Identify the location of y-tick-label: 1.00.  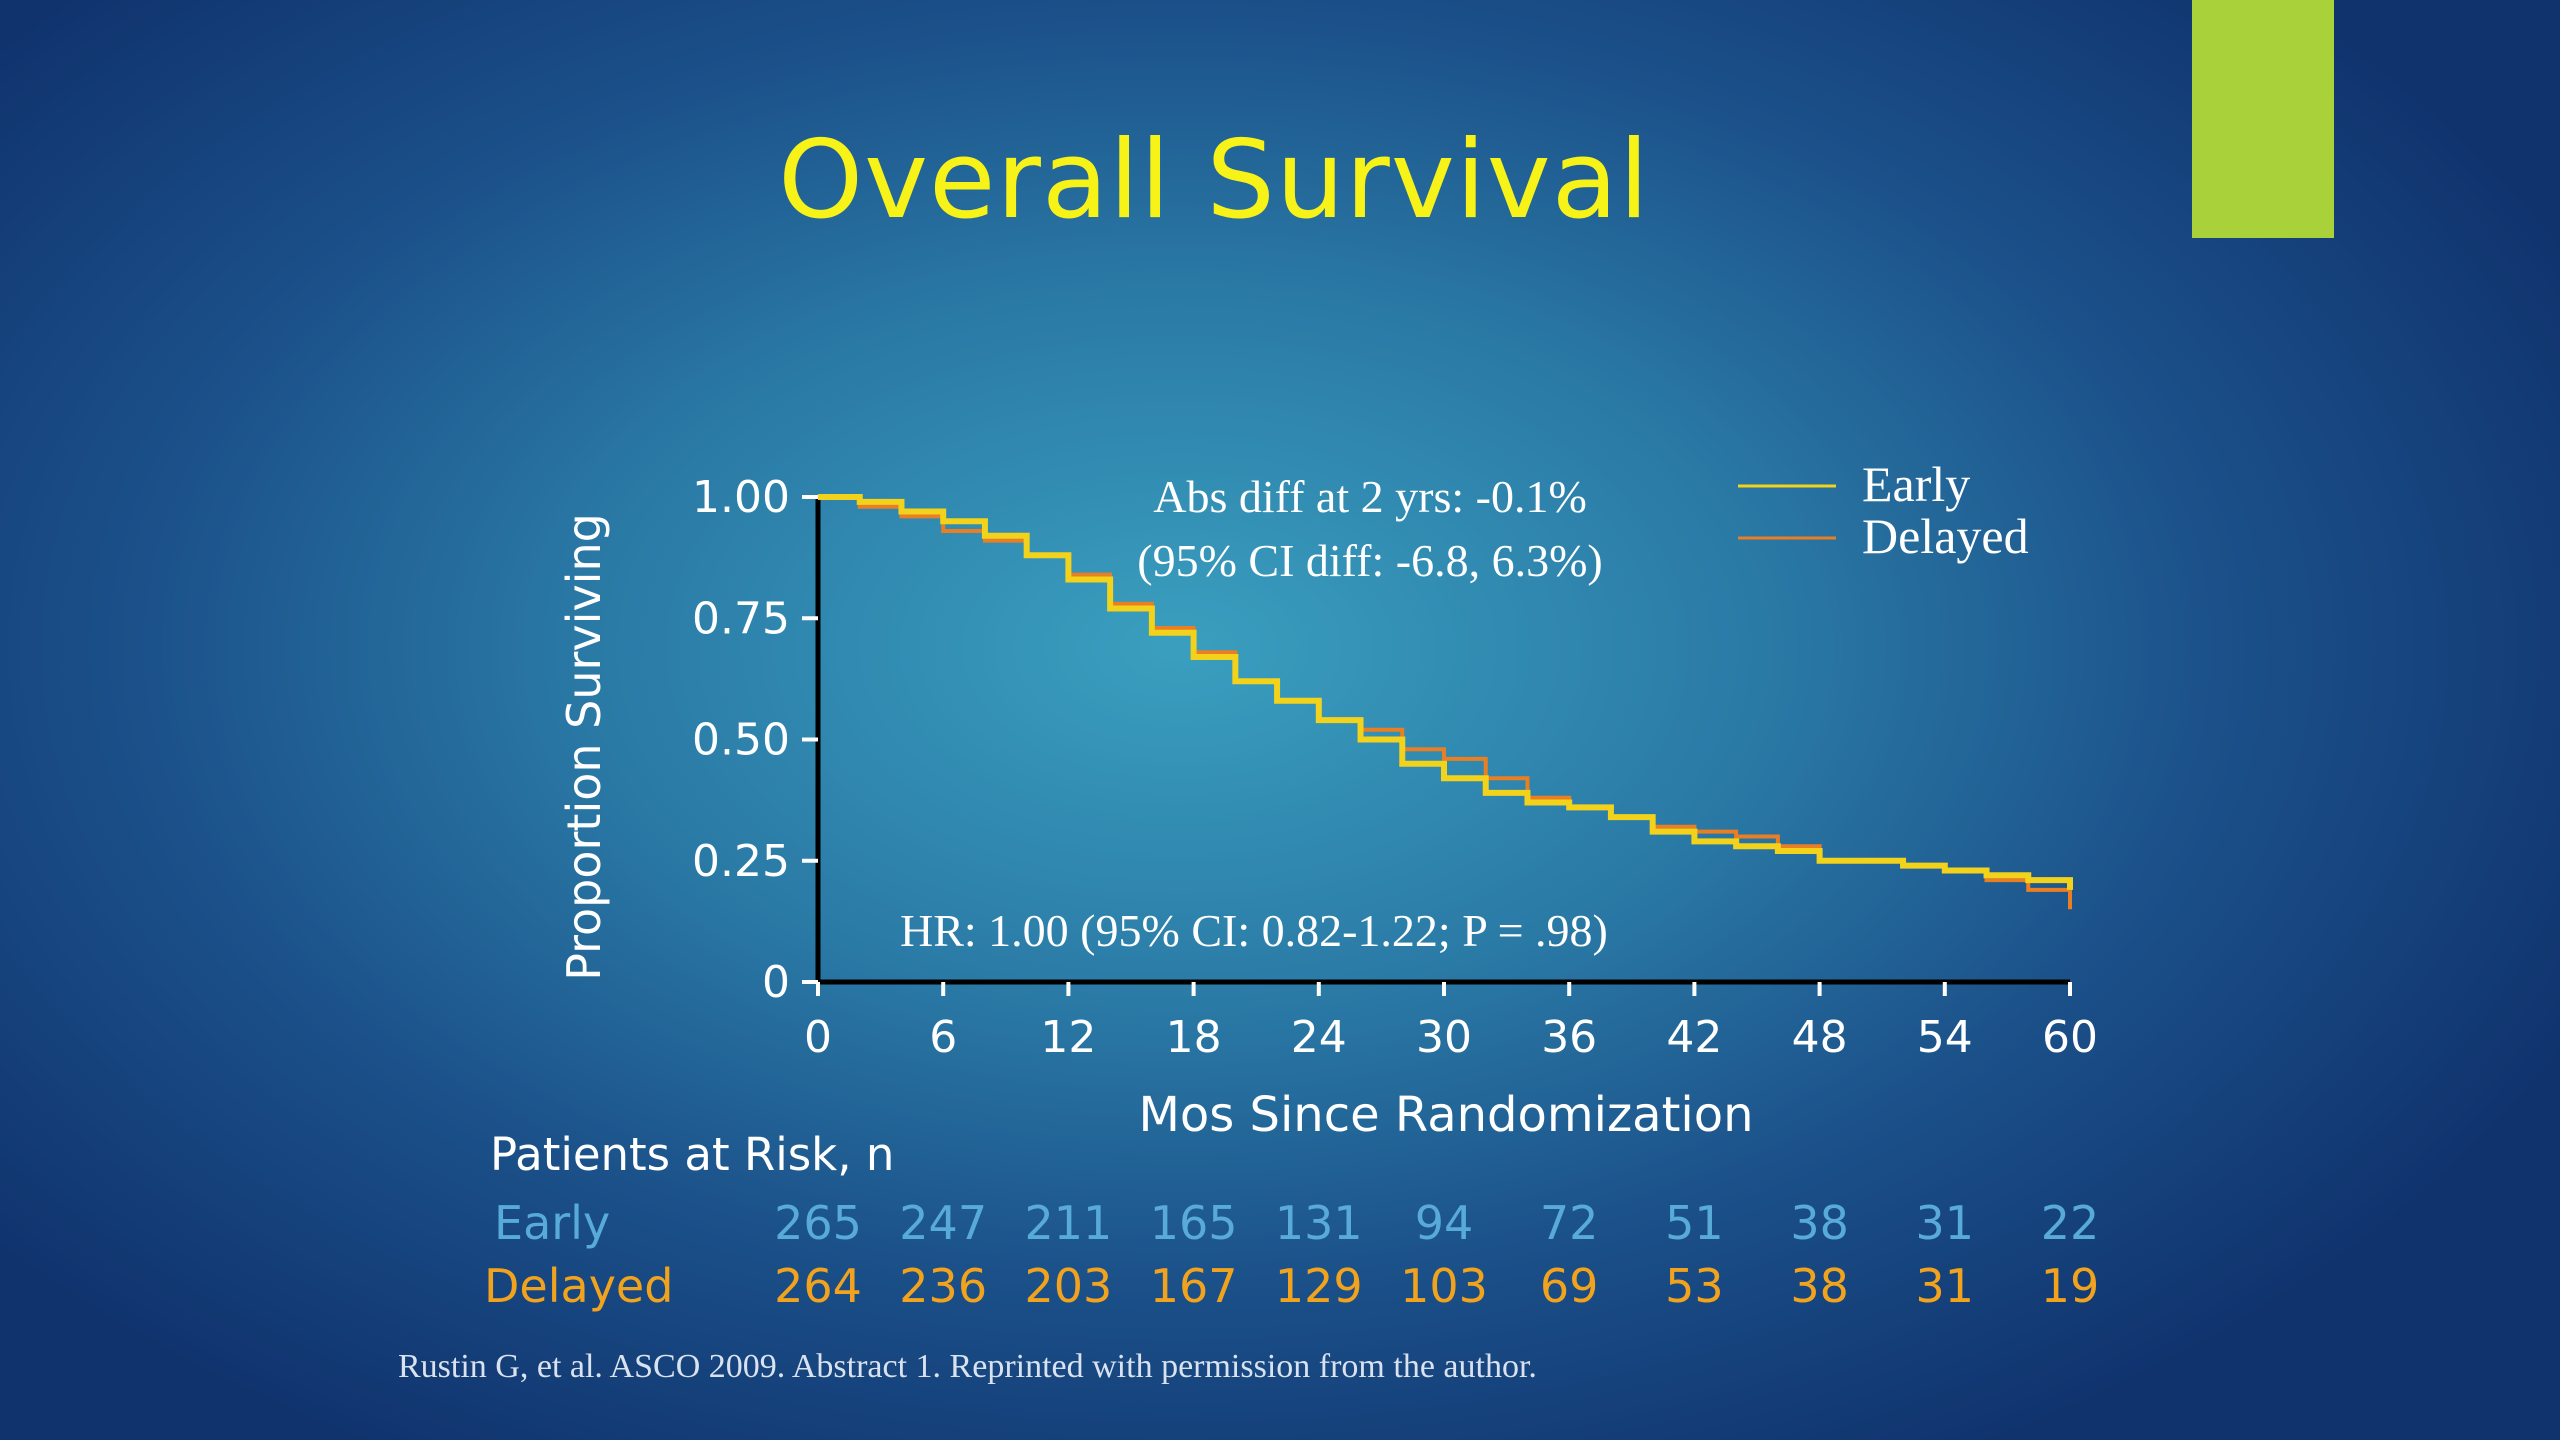
(741, 497).